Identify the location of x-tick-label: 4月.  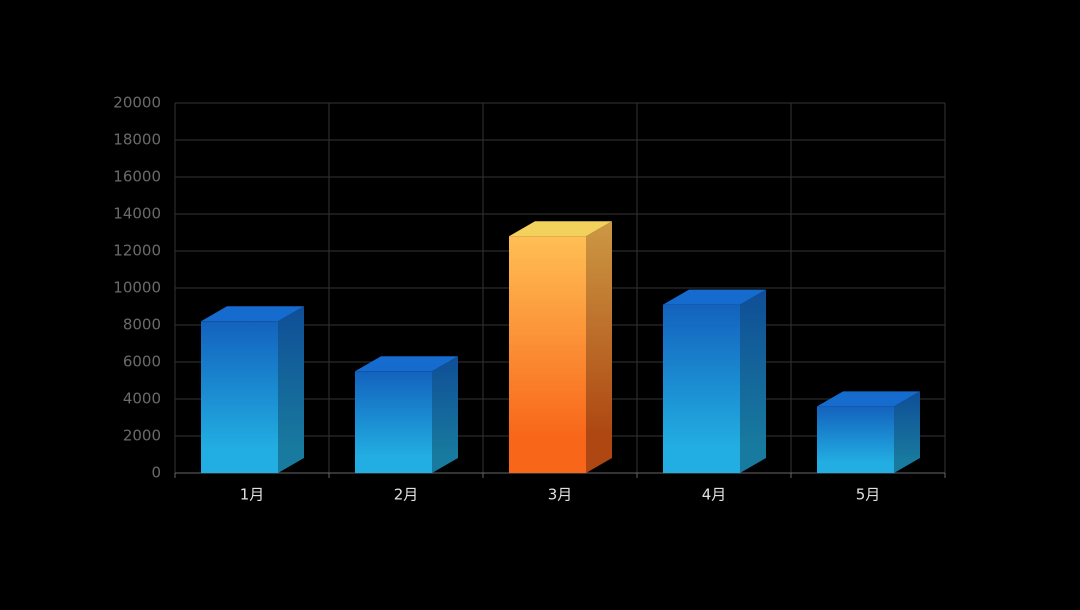
(714, 495).